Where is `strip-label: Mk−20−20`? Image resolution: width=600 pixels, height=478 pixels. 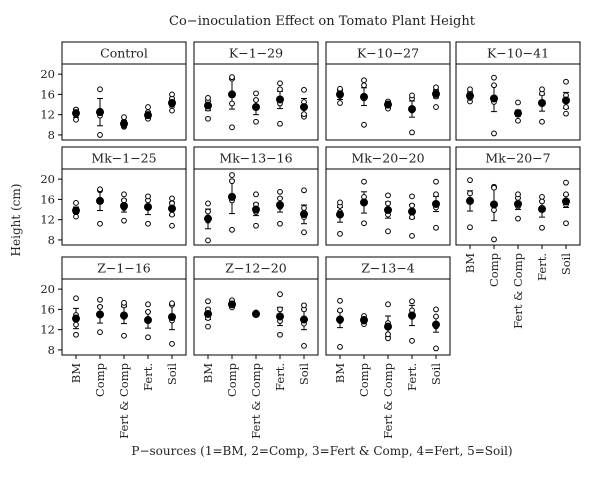 strip-label: Mk−20−20 is located at coordinates (387, 158).